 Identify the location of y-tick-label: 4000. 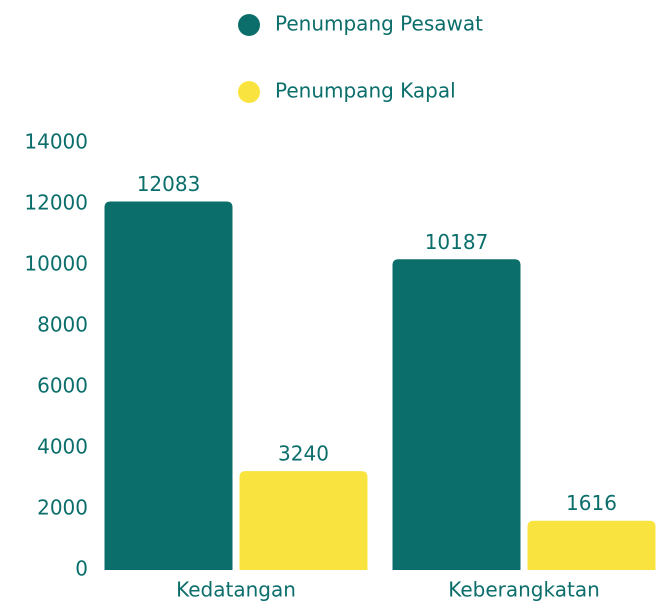
(62, 447).